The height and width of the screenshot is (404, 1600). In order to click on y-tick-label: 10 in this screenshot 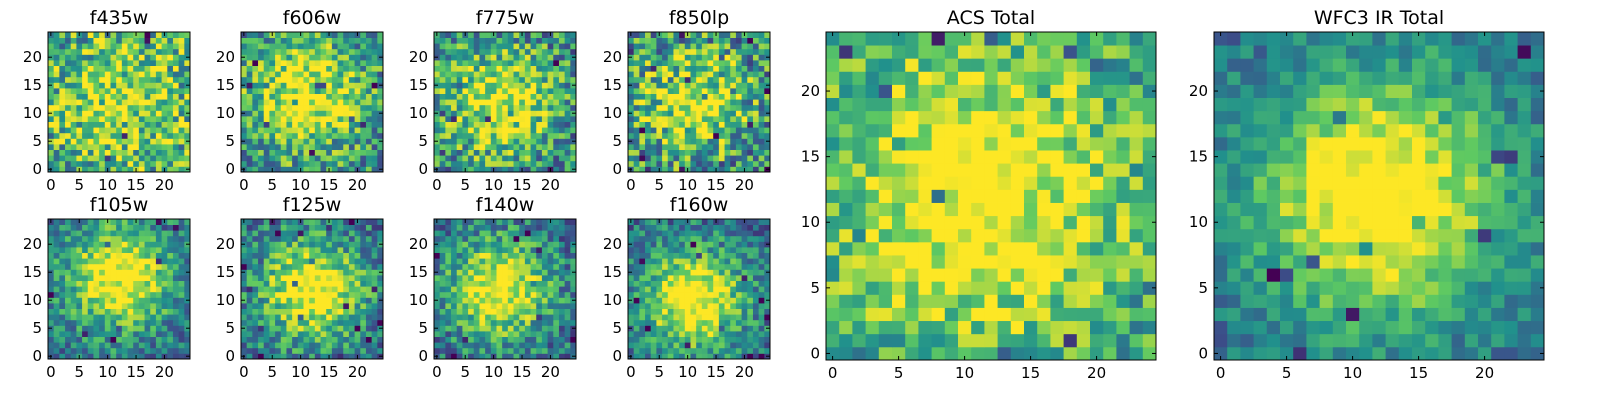, I will do `click(612, 113)`.